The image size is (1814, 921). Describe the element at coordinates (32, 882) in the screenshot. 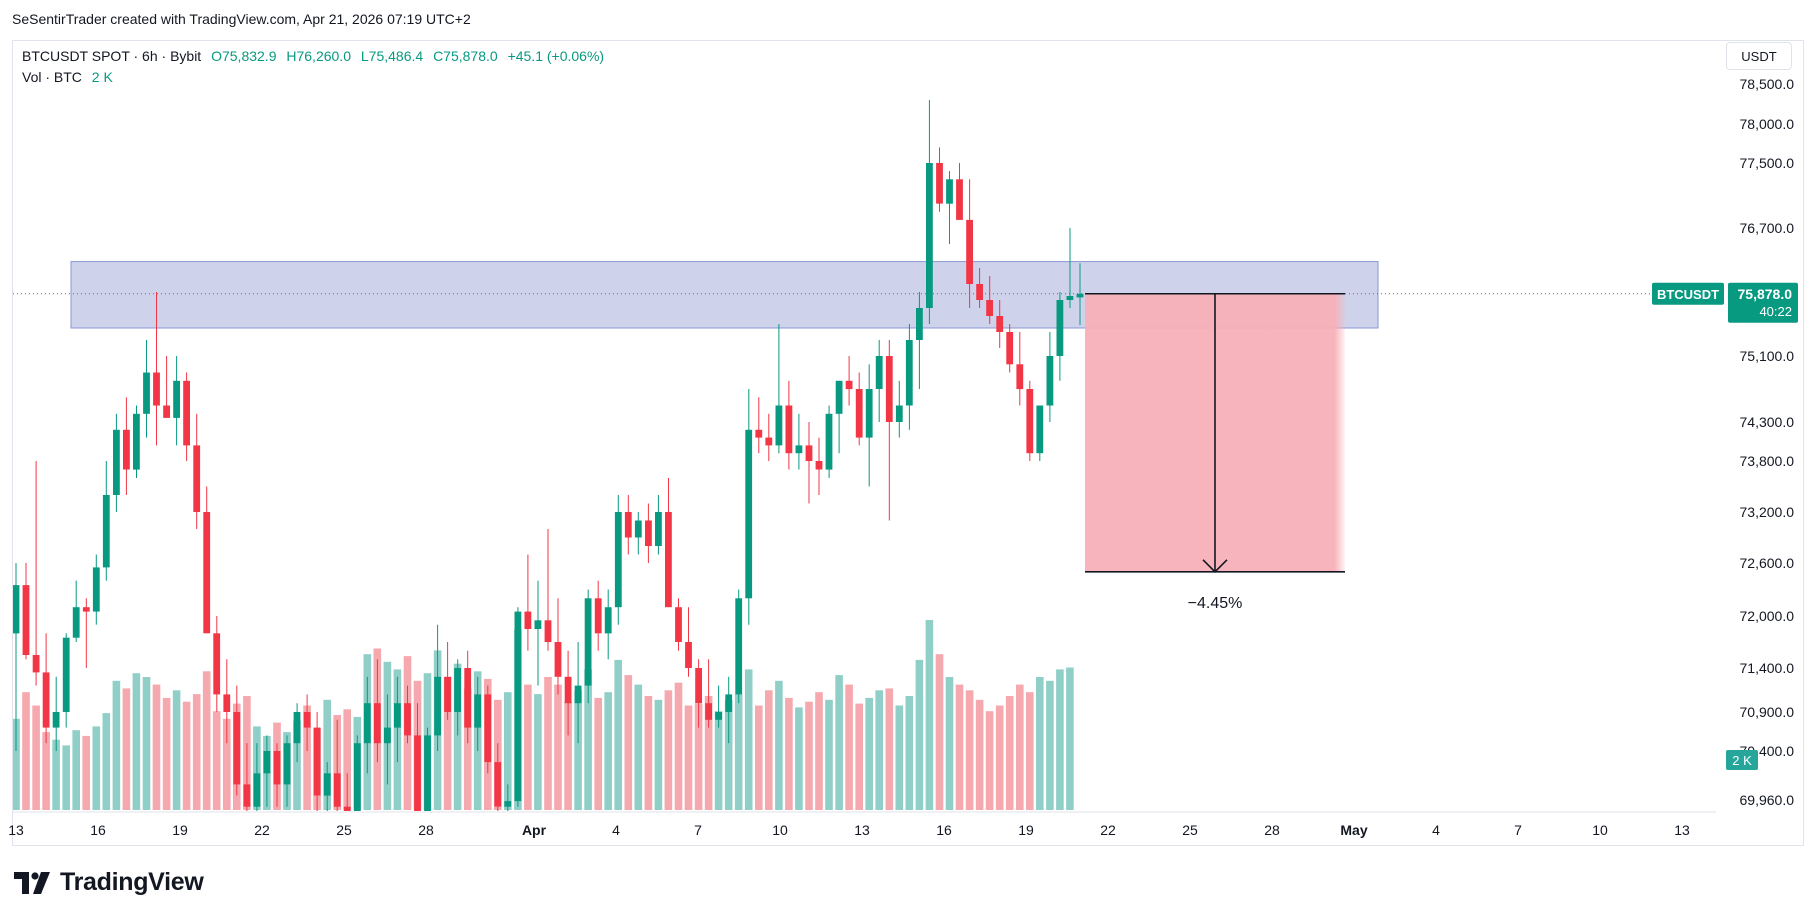

I see `tradingview-logo-icon` at that location.